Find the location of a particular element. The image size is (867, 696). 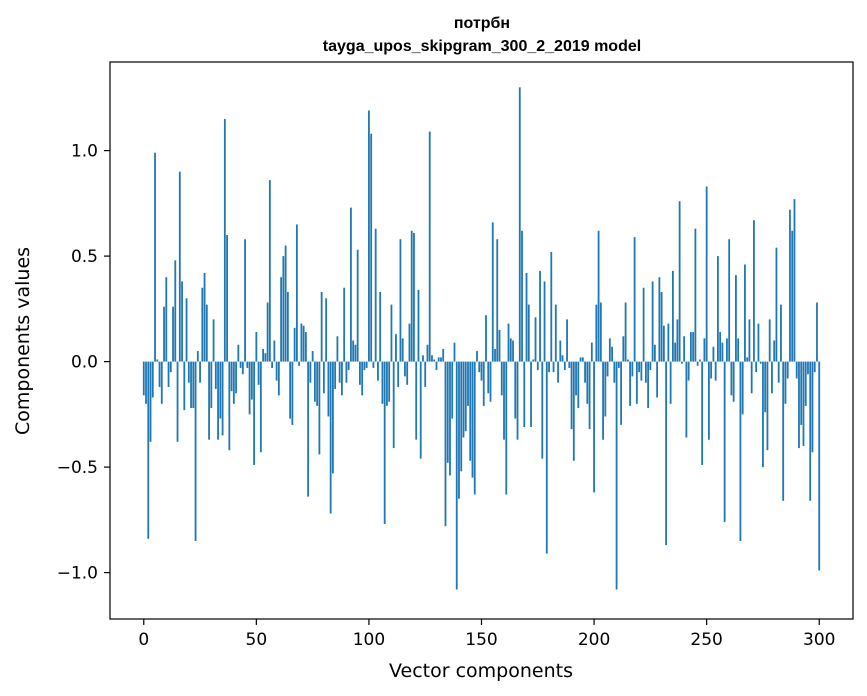

y-tick-label: −1.0 is located at coordinates (77, 574).